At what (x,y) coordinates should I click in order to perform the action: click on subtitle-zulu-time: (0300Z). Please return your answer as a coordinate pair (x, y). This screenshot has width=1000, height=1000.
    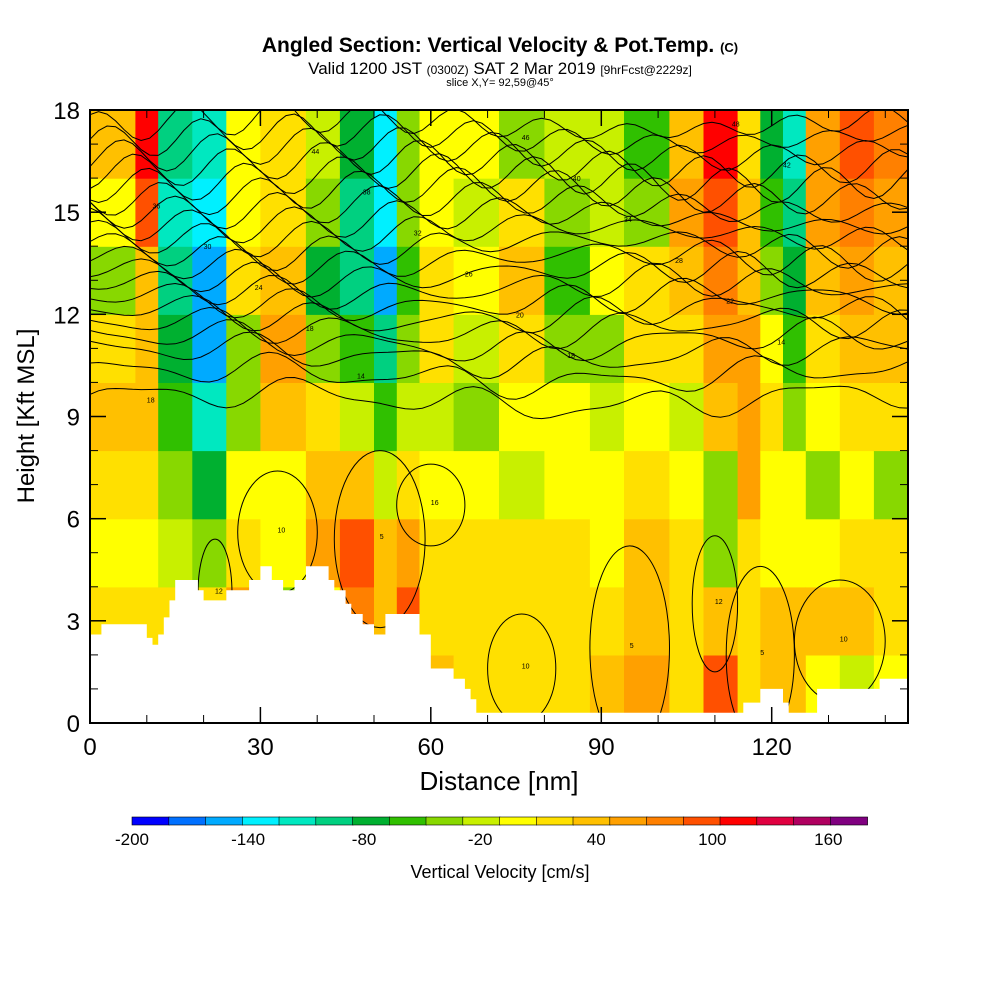
    Looking at the image, I should click on (447, 70).